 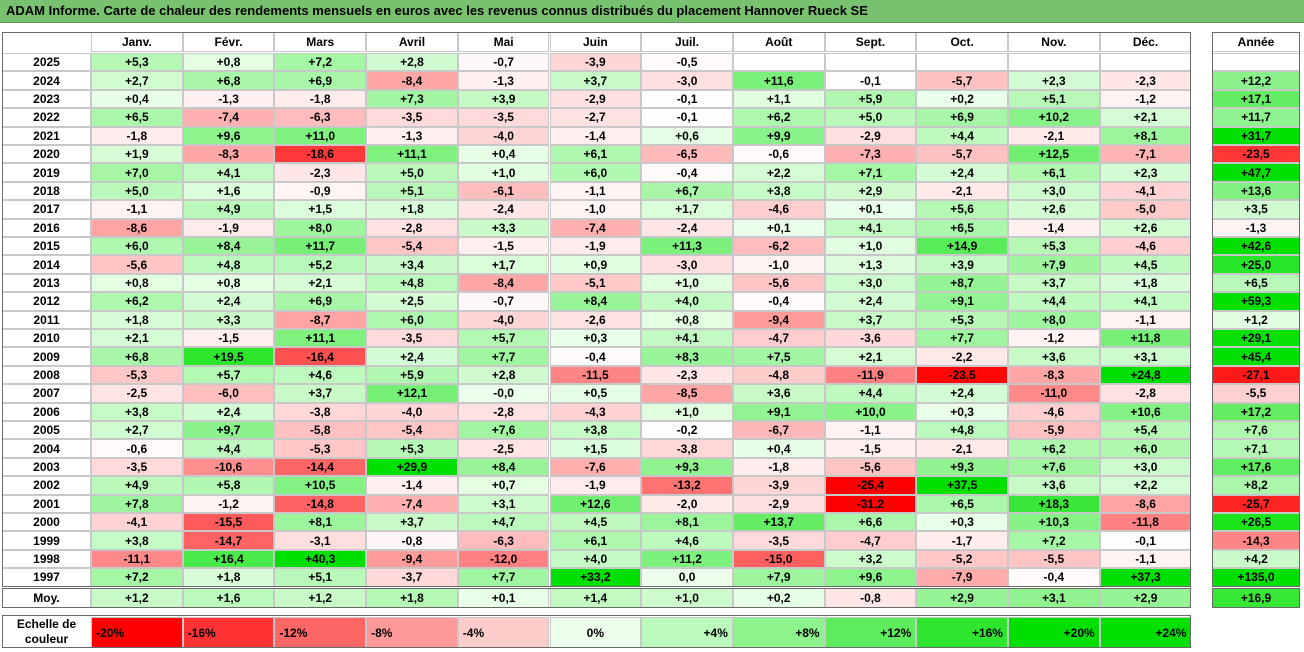 What do you see at coordinates (778, 598) in the screenshot?
I see `average-cell: +0,2` at bounding box center [778, 598].